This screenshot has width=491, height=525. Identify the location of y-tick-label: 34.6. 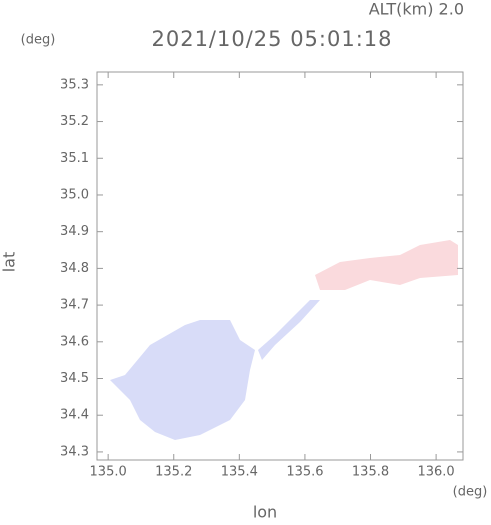
(74, 341).